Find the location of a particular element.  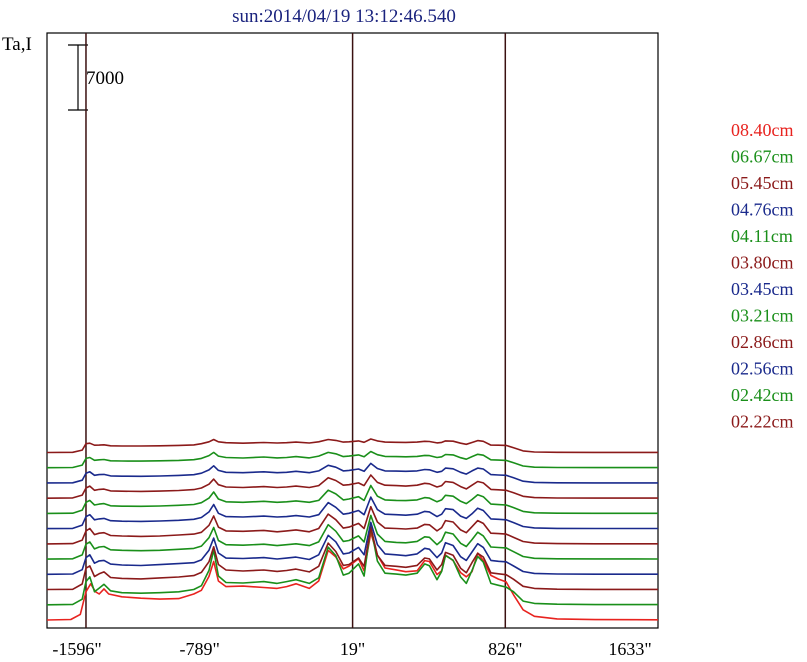

x-tick-label: 19" is located at coordinates (352, 649).